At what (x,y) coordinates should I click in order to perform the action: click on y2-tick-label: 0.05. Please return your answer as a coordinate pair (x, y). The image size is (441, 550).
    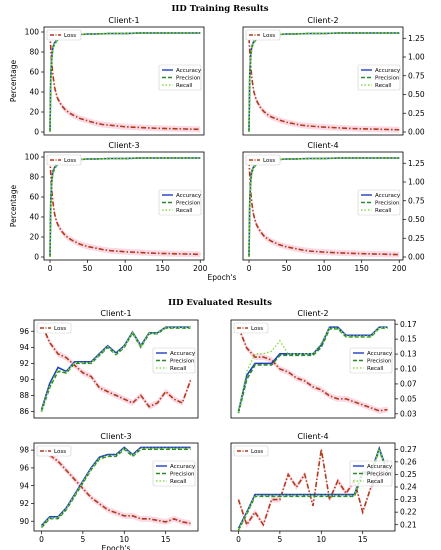
    Looking at the image, I should click on (408, 398).